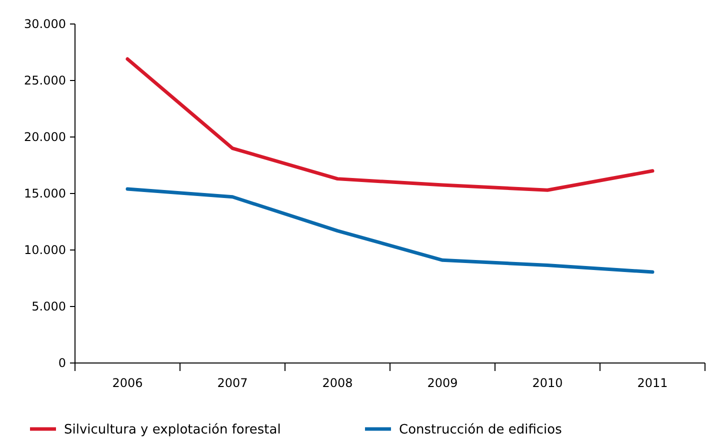 The height and width of the screenshot is (444, 714). What do you see at coordinates (45, 193) in the screenshot?
I see `y-tick-label: 15.000` at bounding box center [45, 193].